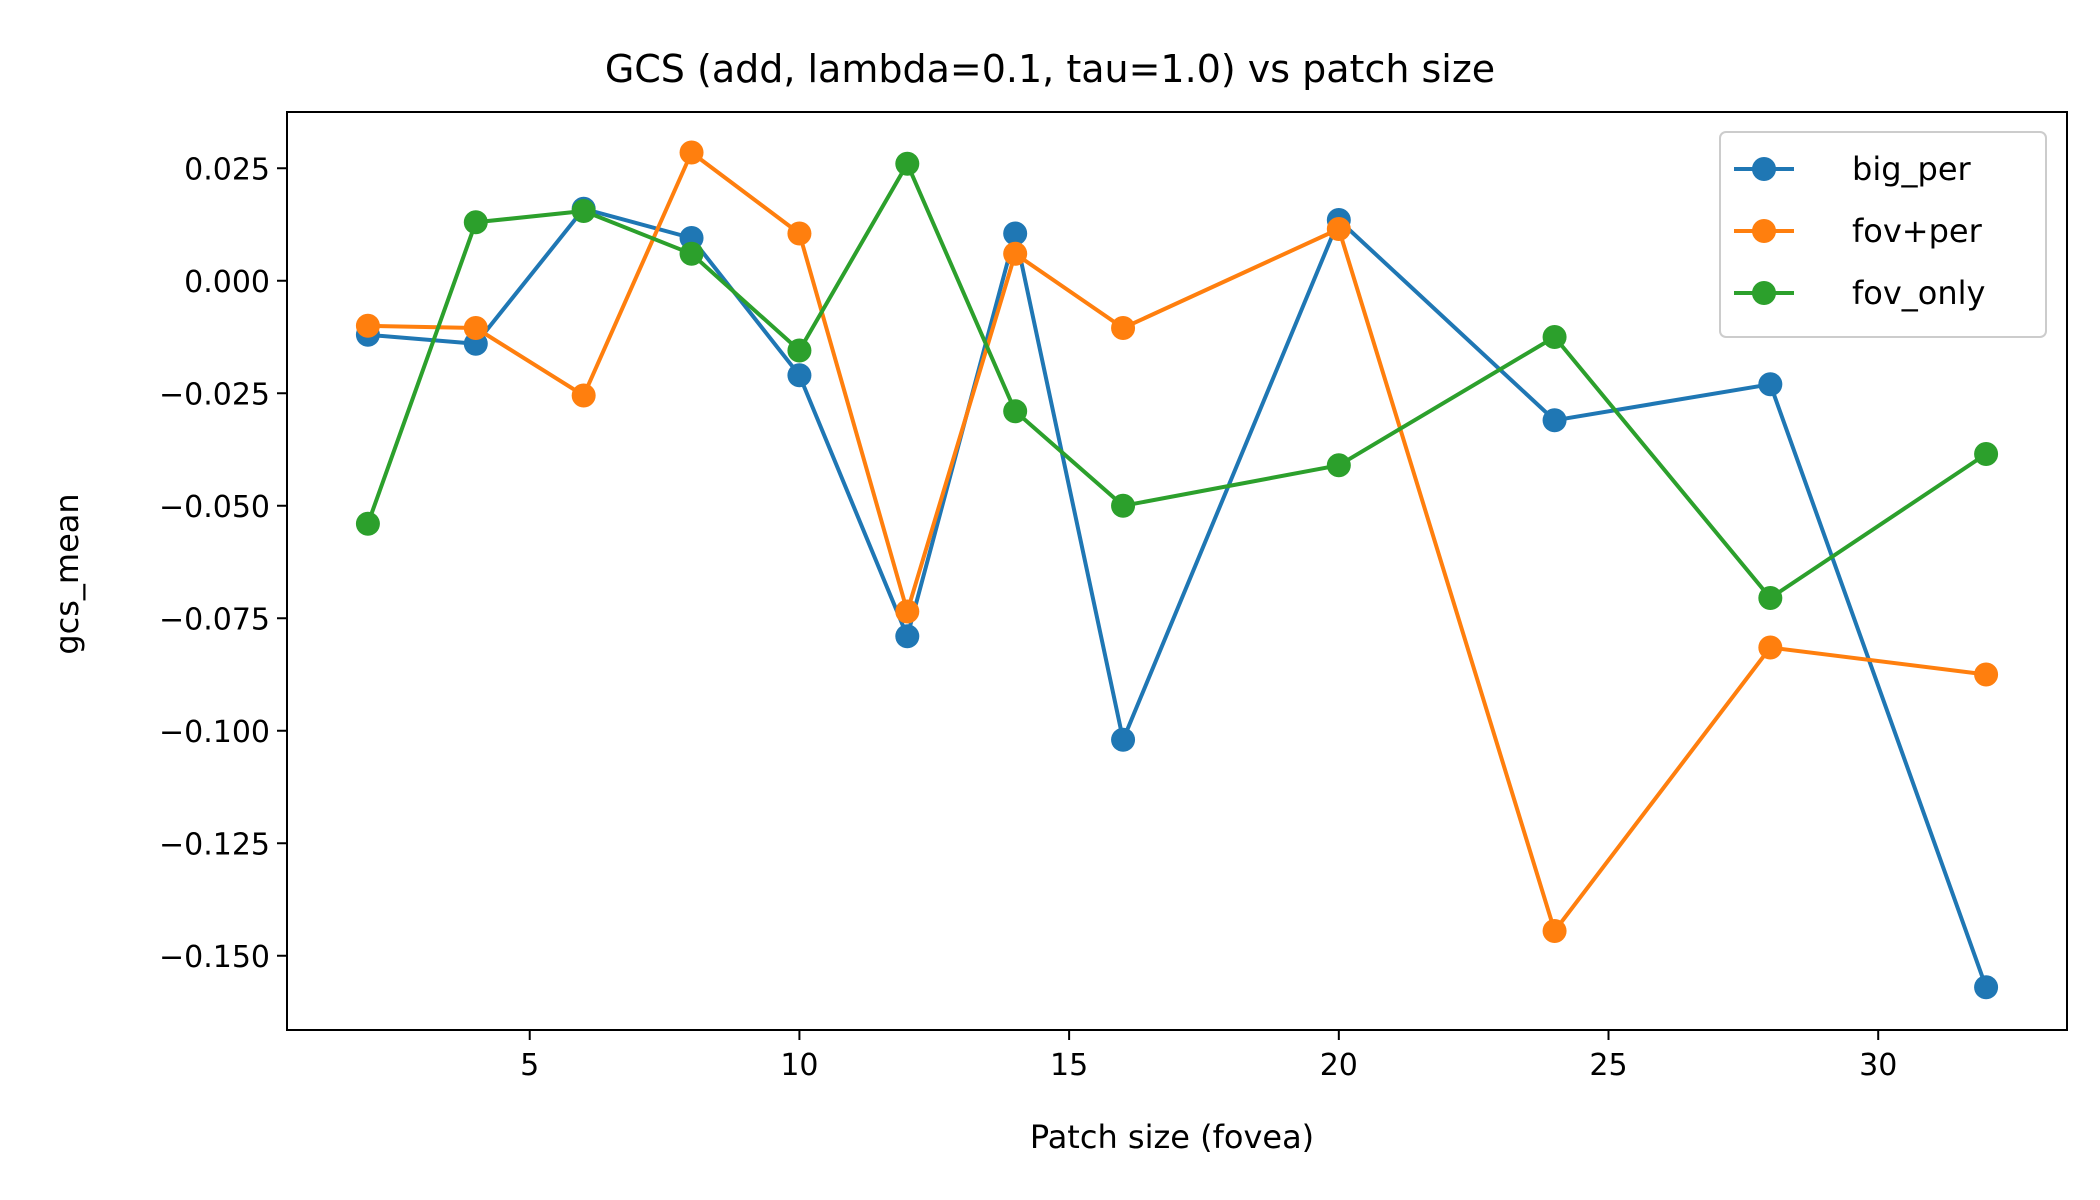 The width and height of the screenshot is (2100, 1200). Describe the element at coordinates (227, 169) in the screenshot. I see `y-tick-label: 0.025` at that location.